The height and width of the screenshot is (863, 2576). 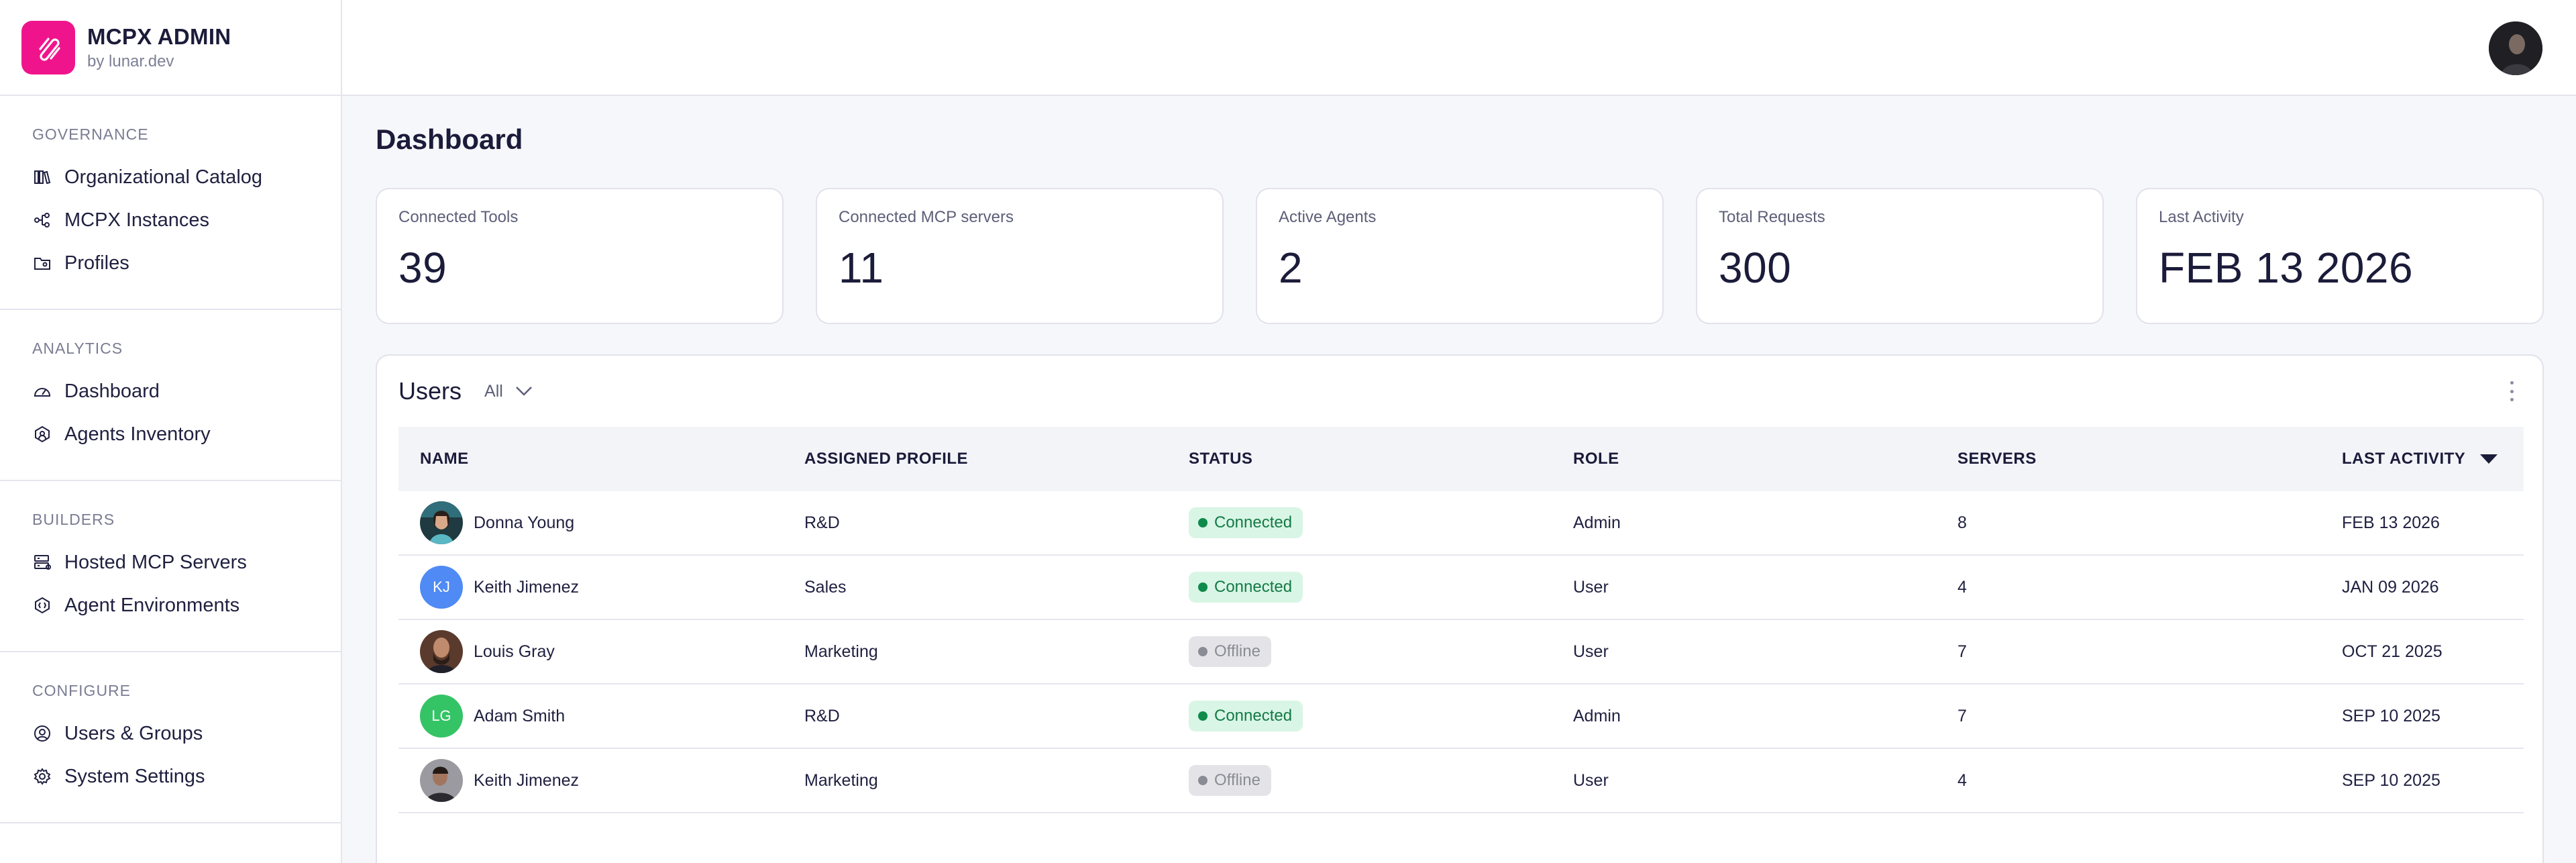 I want to click on column-header-name: NAME, so click(x=444, y=459).